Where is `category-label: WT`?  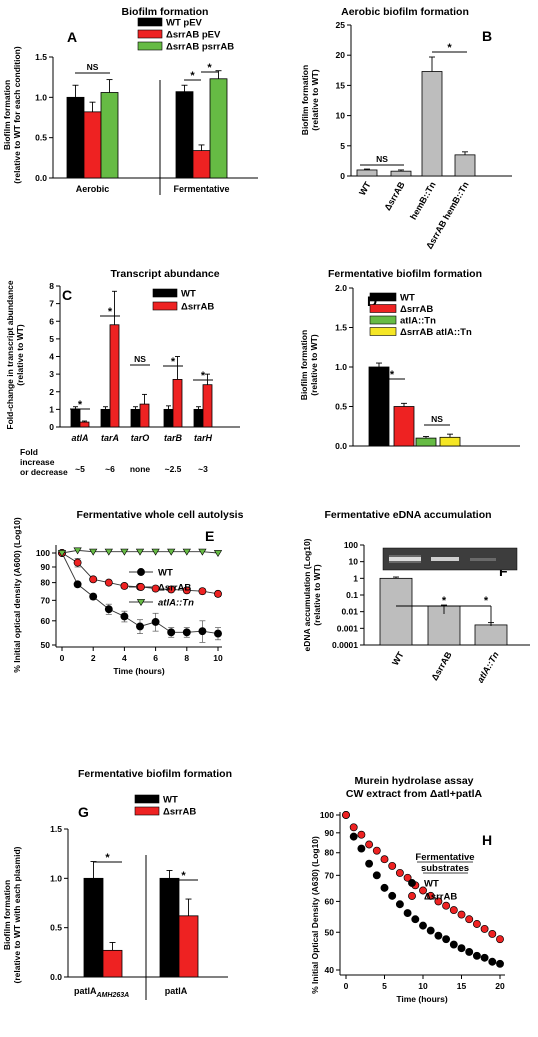
category-label: WT is located at coordinates (365, 189).